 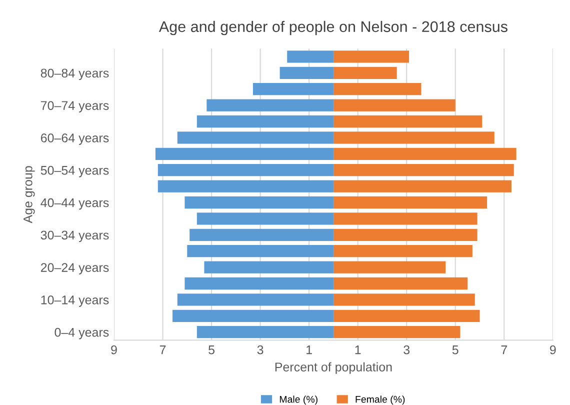 I want to click on y-tick-label: 80–84 years, so click(x=74, y=74).